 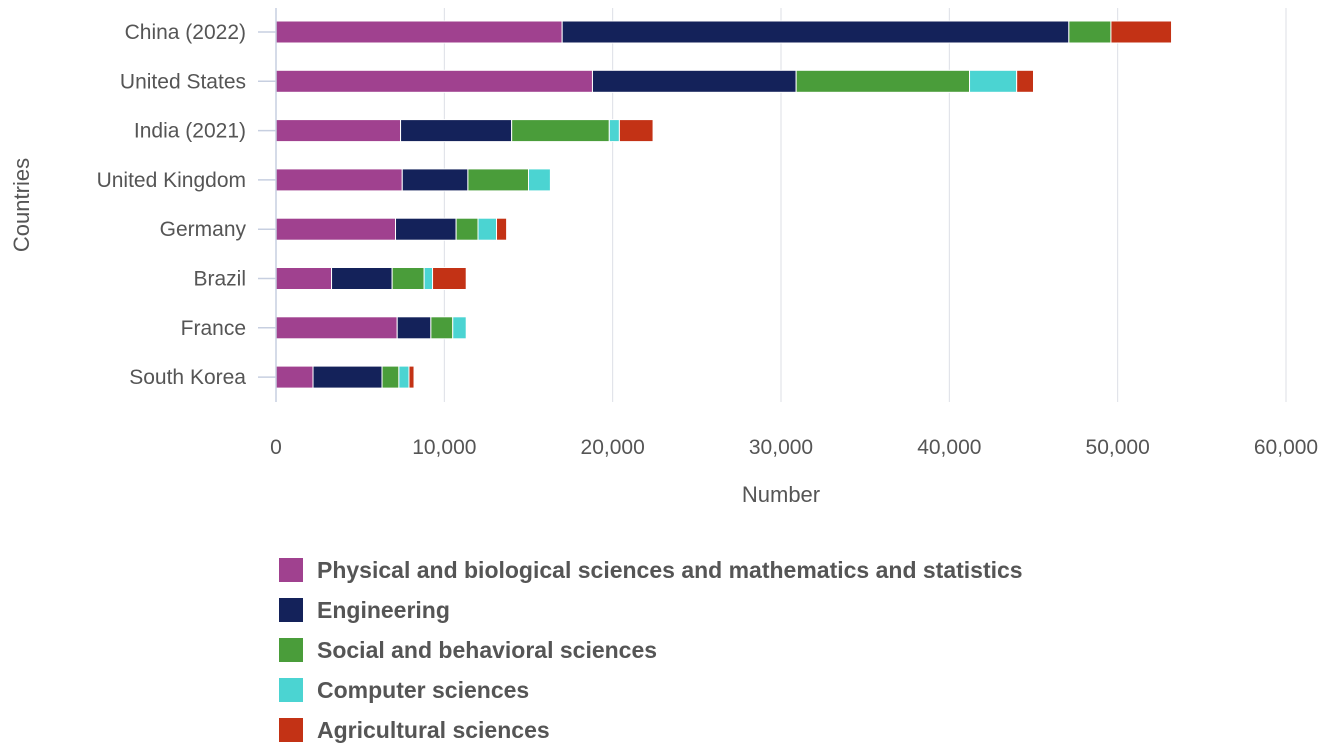 I want to click on x-tick-label: 0, so click(x=276, y=447).